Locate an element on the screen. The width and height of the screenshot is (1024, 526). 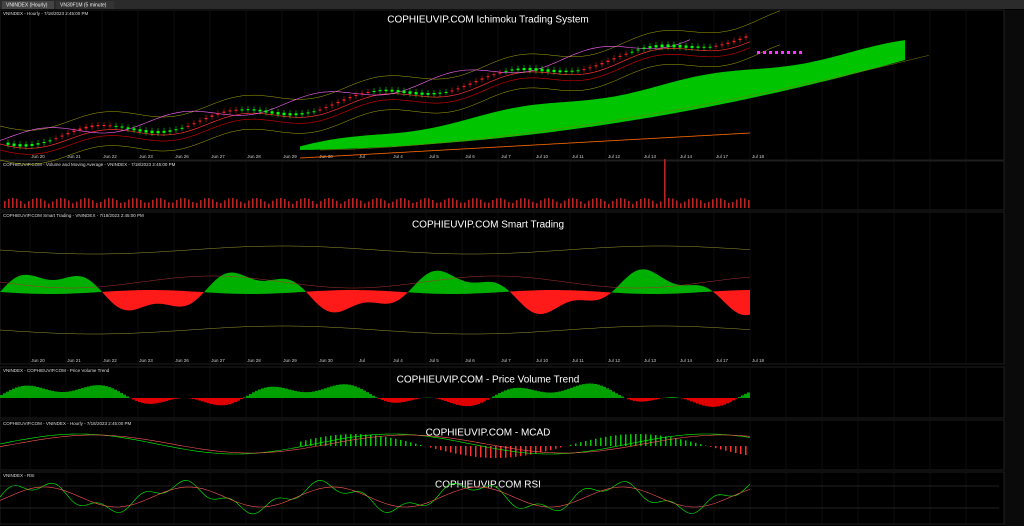
tab-label: VNINDEX (Hourly) is located at coordinates (27, 5).